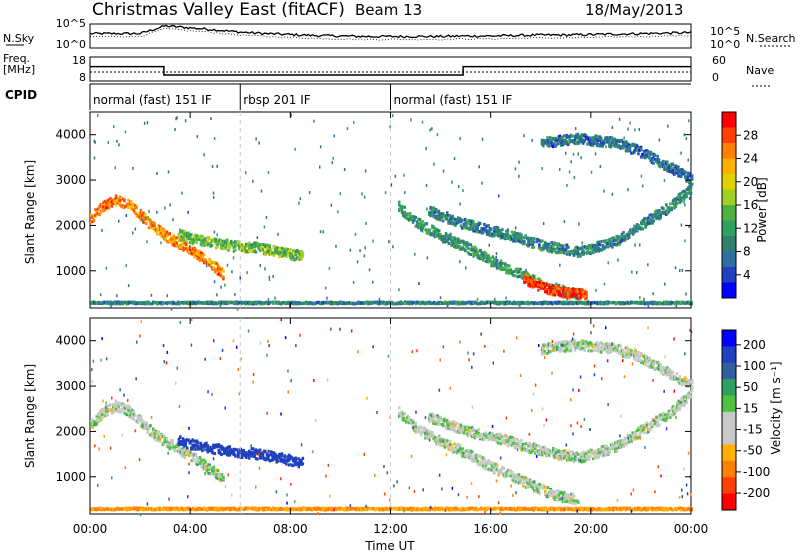 The width and height of the screenshot is (800, 554). I want to click on freq-tick-bottom: 8, so click(82, 77).